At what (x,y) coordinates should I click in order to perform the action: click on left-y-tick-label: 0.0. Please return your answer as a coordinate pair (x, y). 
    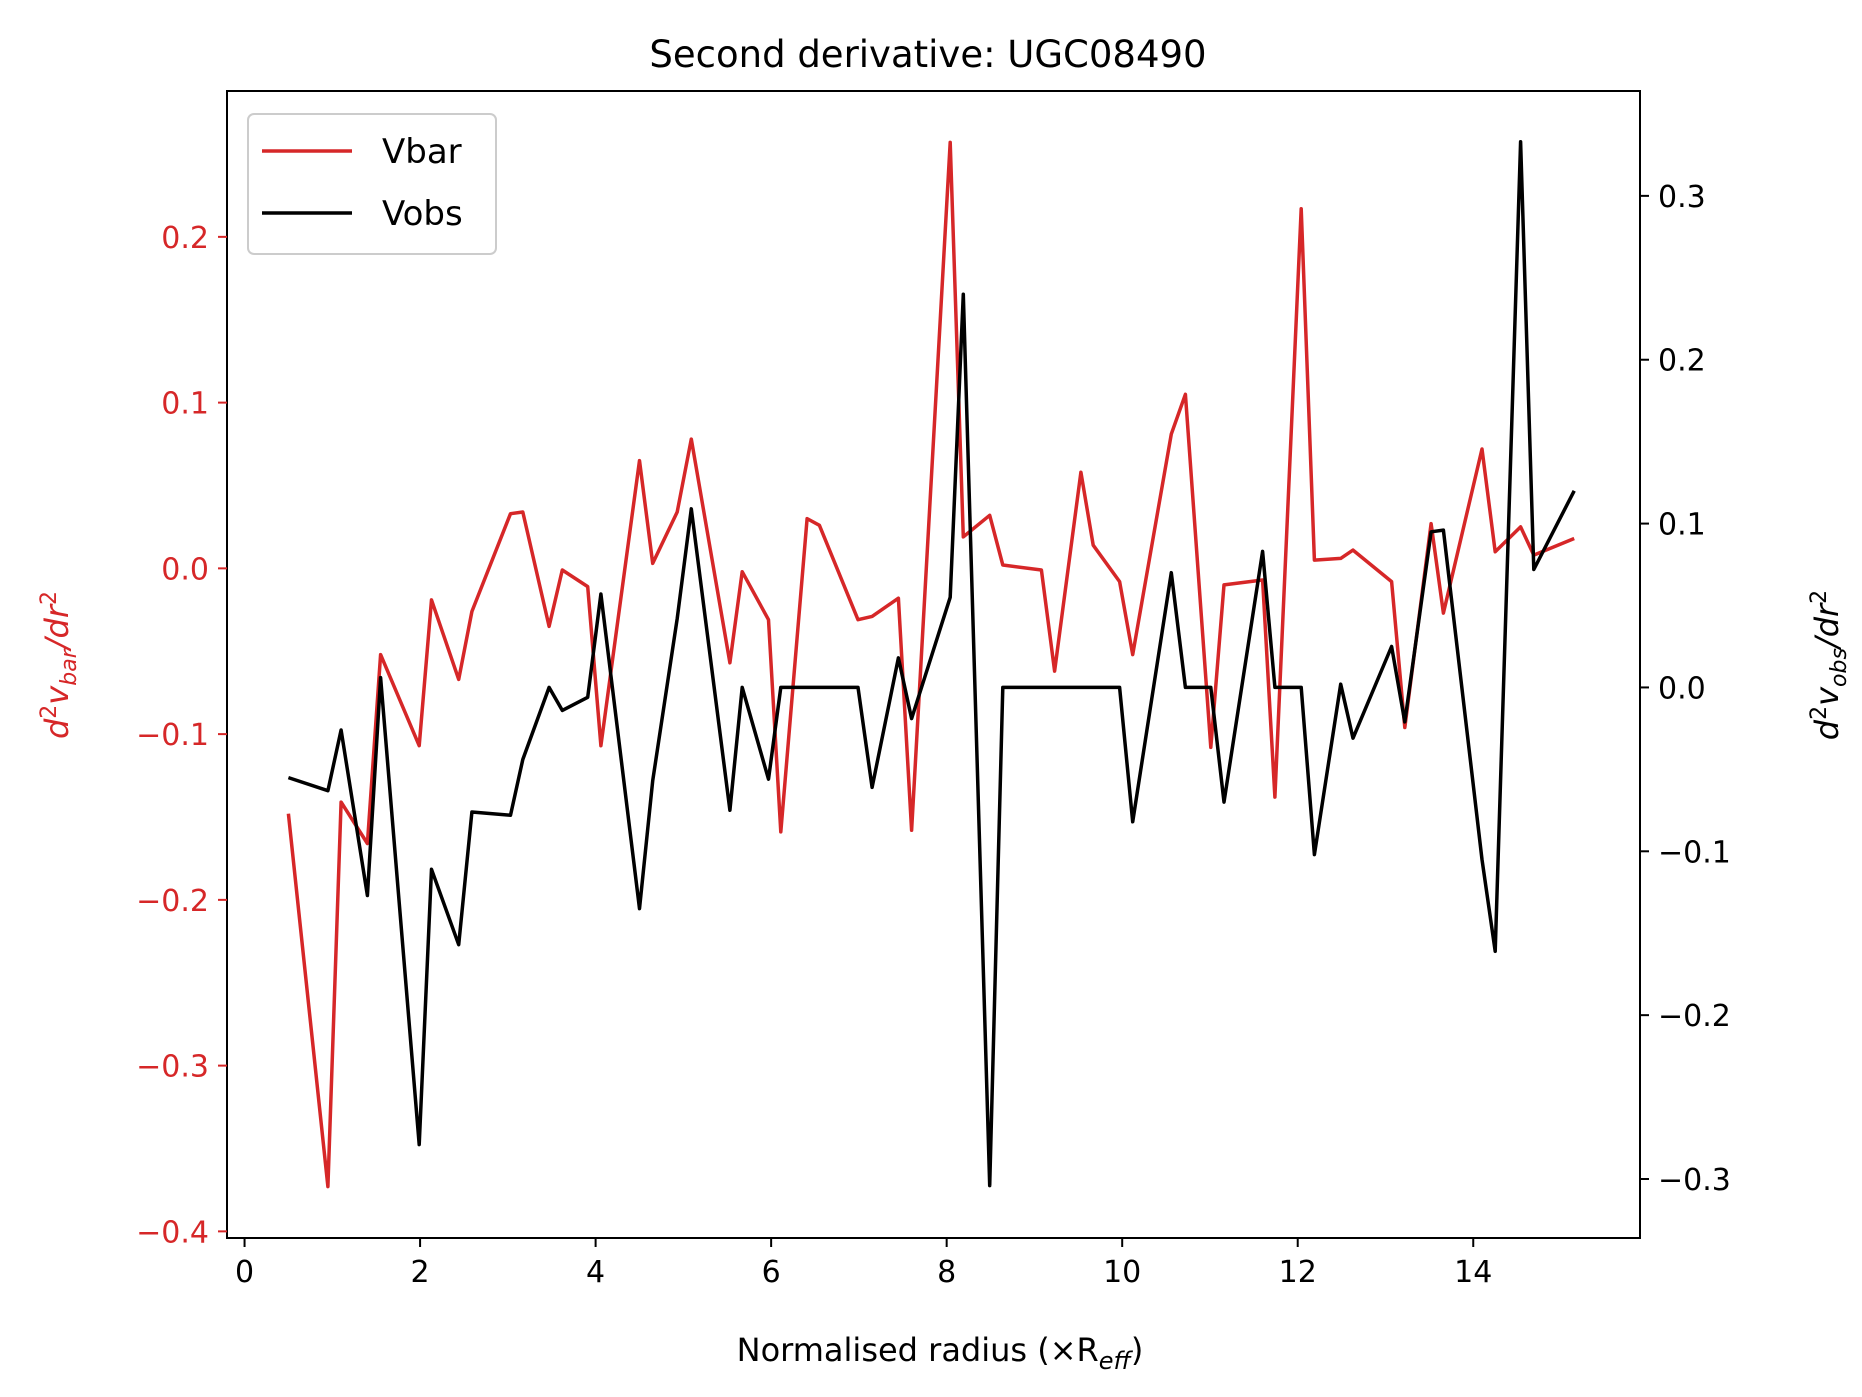
    Looking at the image, I should click on (185, 569).